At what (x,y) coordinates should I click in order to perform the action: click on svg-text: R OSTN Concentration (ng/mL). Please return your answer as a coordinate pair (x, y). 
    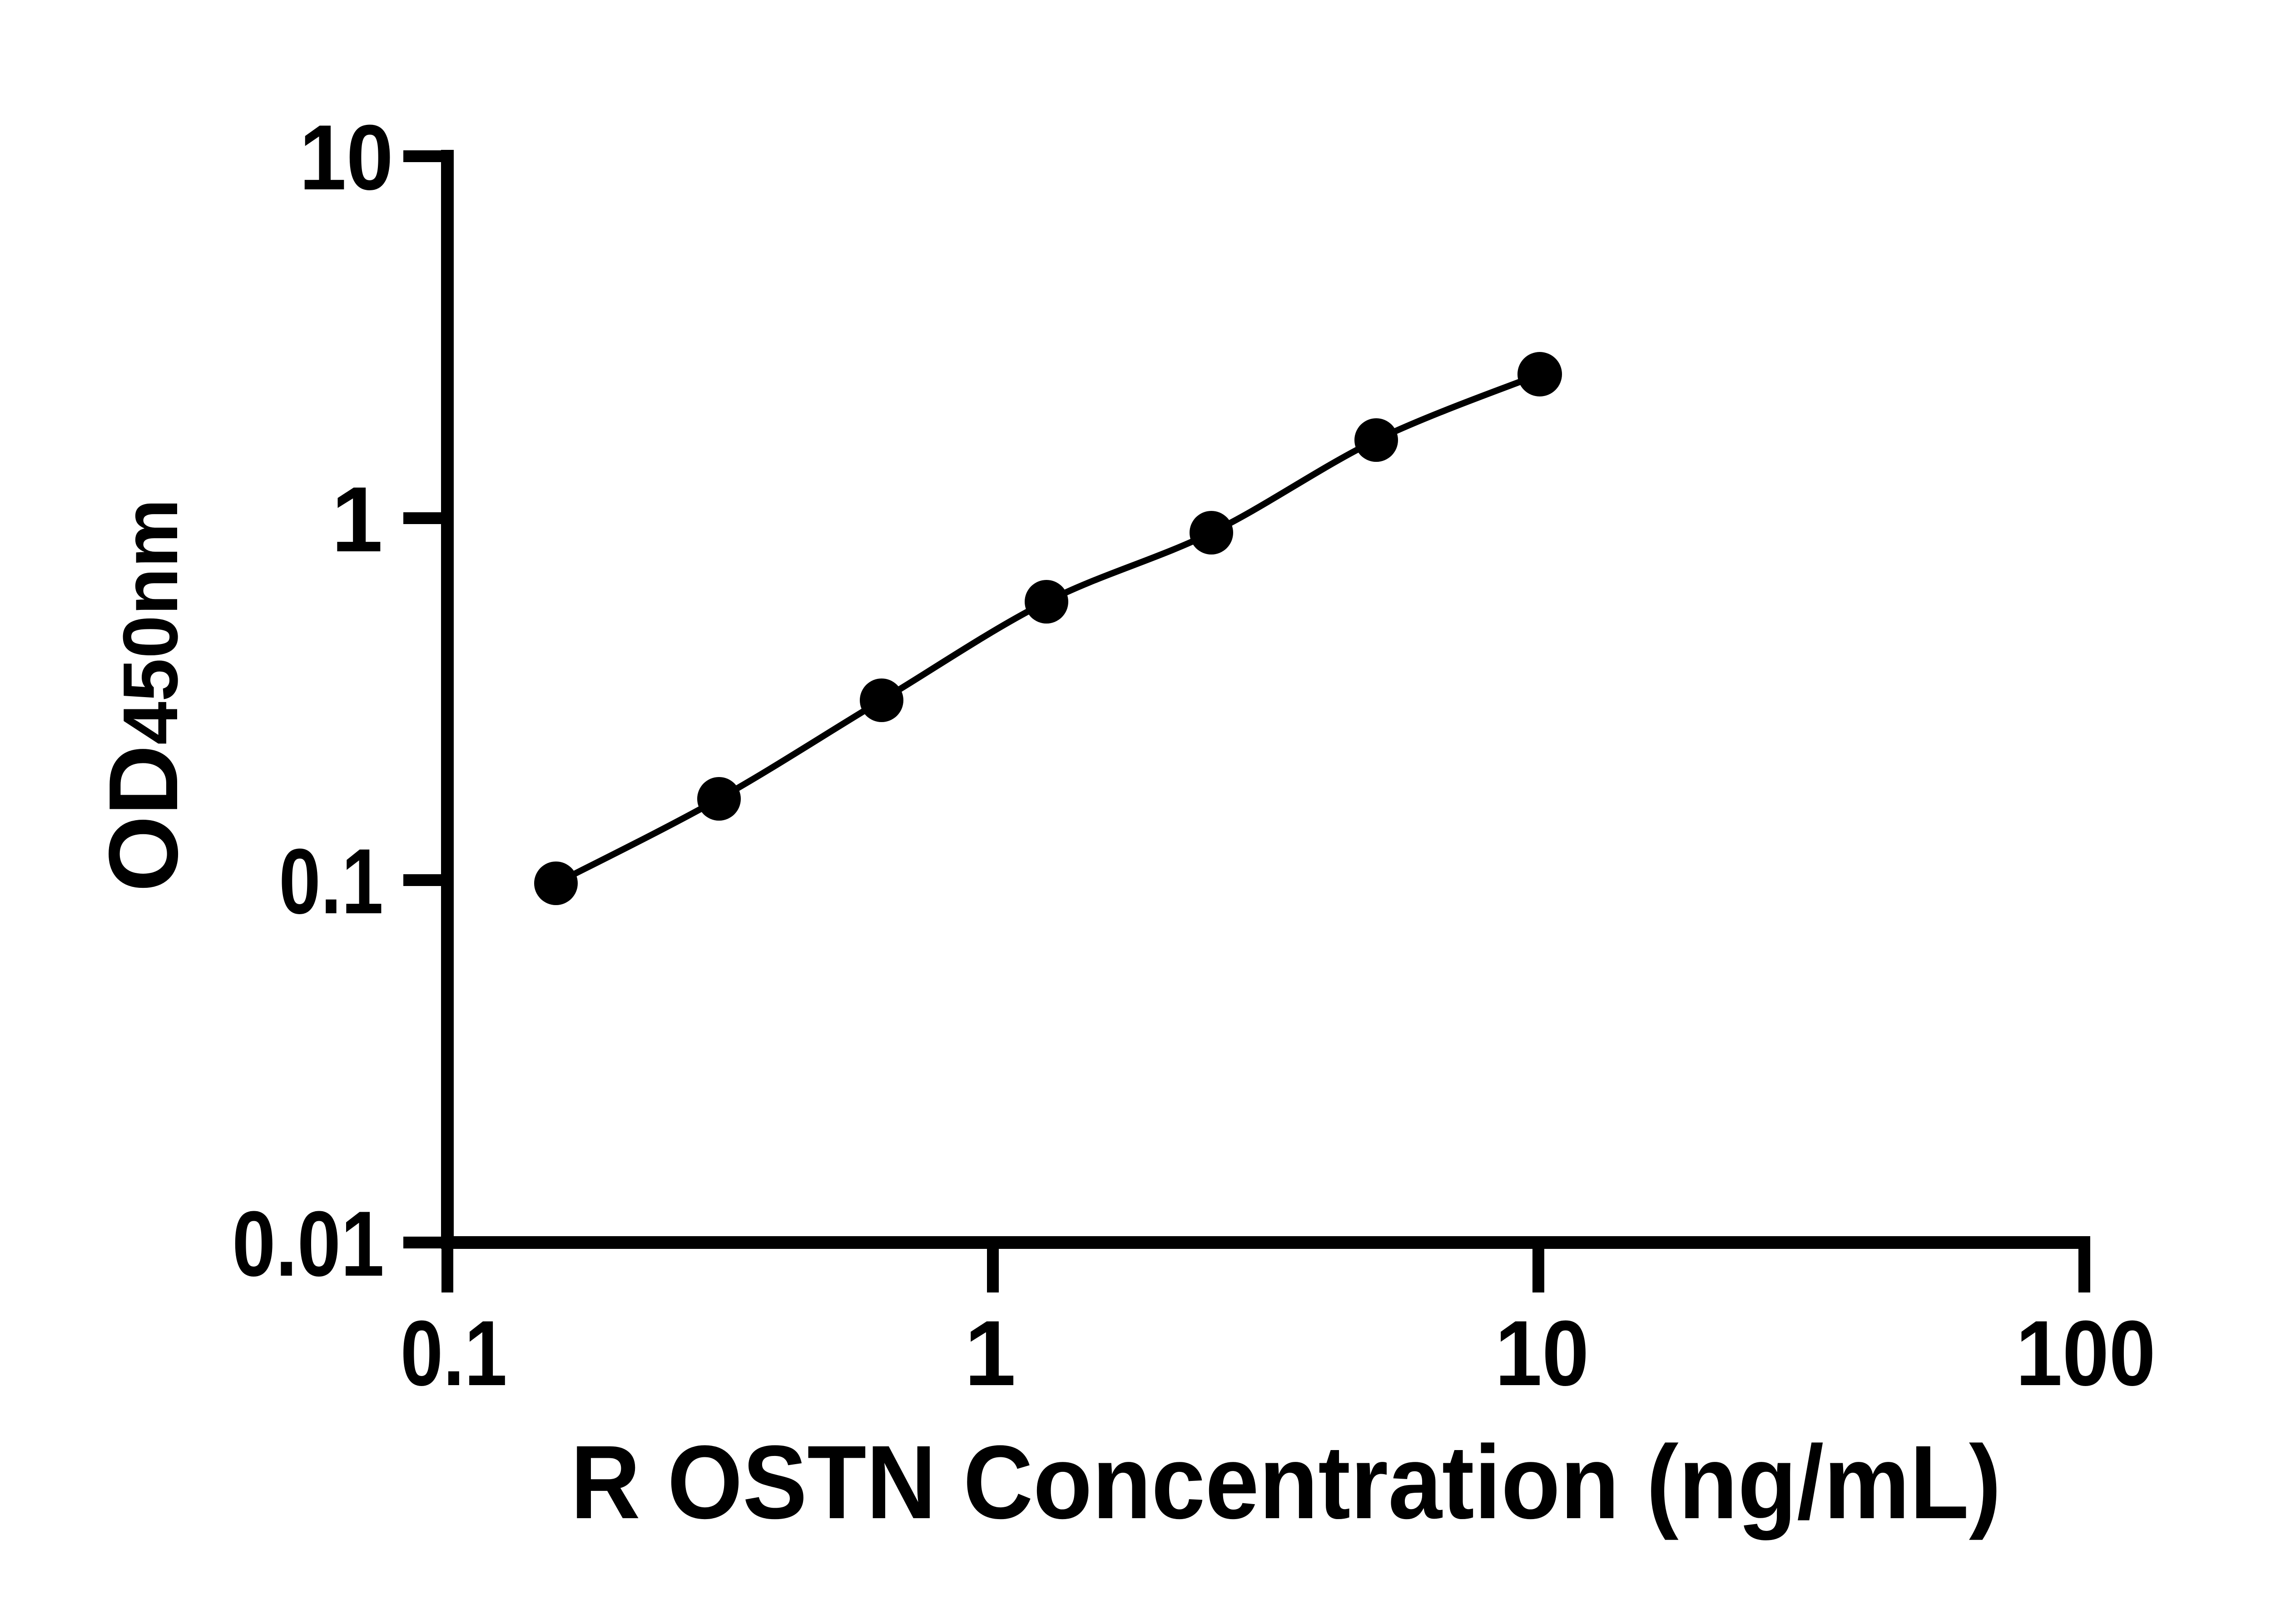
    Looking at the image, I should click on (1285, 1482).